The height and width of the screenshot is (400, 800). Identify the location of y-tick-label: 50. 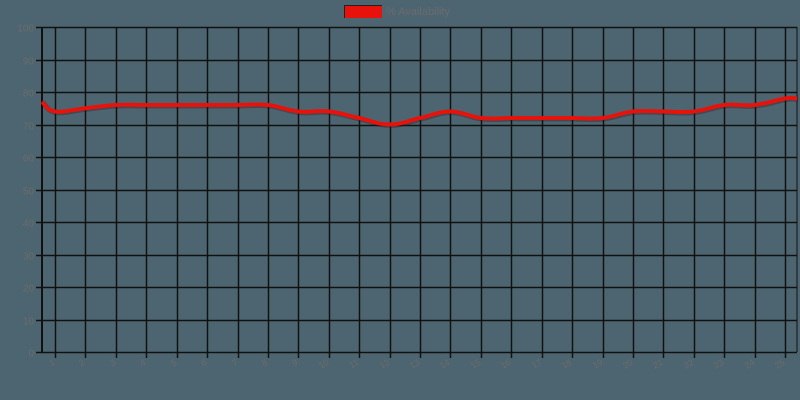
(29, 192).